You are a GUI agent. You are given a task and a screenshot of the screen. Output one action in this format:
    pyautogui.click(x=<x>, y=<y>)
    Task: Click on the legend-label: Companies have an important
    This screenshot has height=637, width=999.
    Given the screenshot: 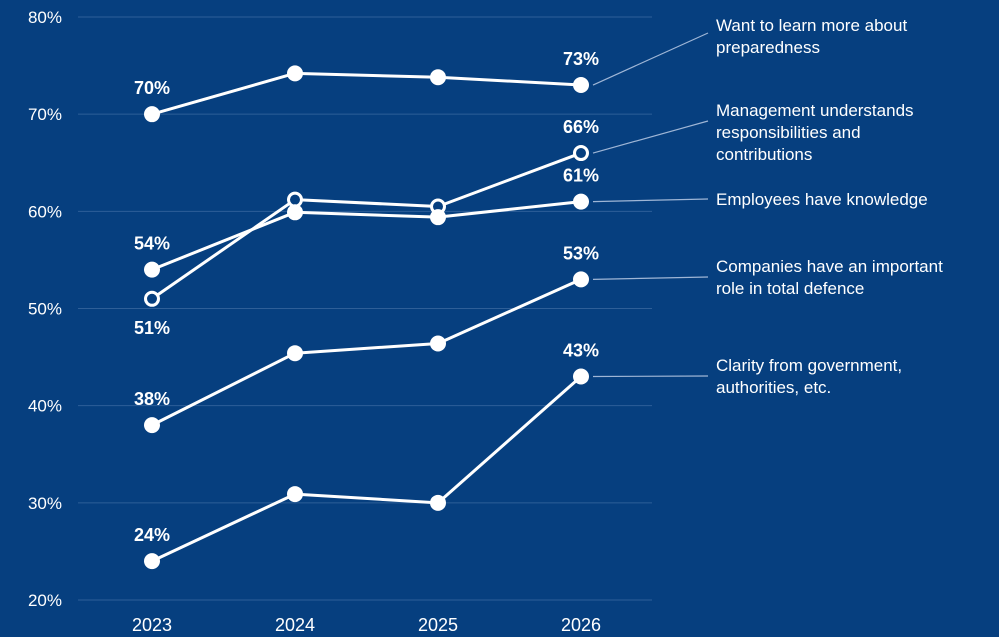 What is the action you would take?
    pyautogui.click(x=829, y=266)
    